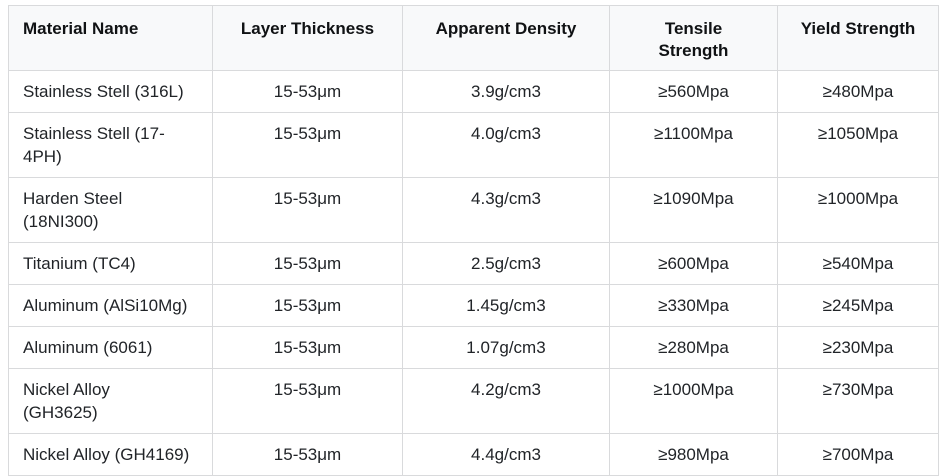 Image resolution: width=946 pixels, height=476 pixels. I want to click on yield-strength-cell: ≥1050Mpa, so click(858, 145).